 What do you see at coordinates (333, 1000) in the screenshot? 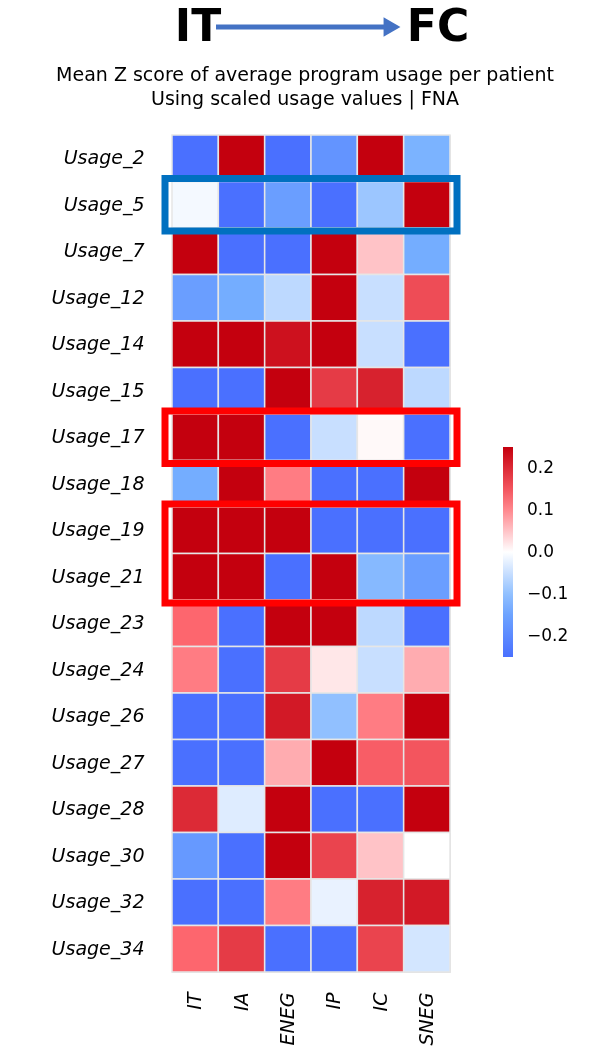
I see `x-tick-label: IP` at bounding box center [333, 1000].